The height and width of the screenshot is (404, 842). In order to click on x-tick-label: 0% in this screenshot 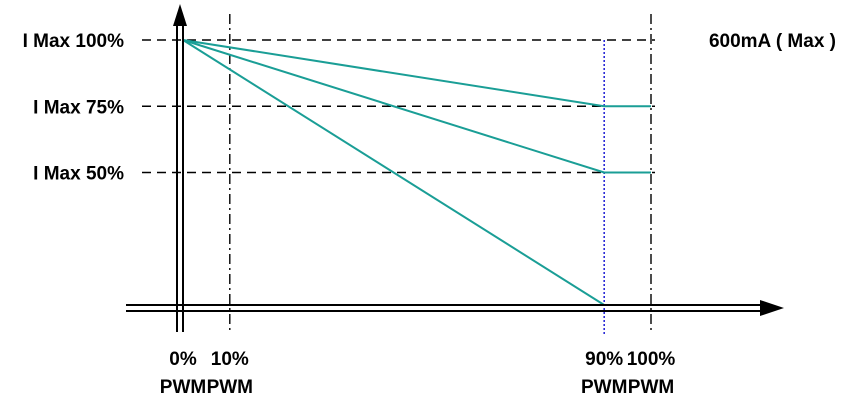, I will do `click(183, 359)`.